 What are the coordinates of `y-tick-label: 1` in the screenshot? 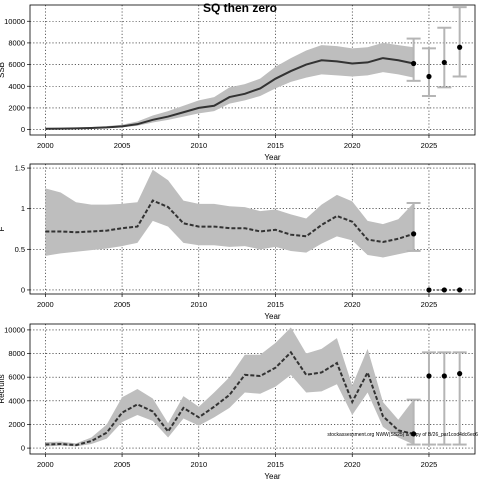 It's located at (23, 208).